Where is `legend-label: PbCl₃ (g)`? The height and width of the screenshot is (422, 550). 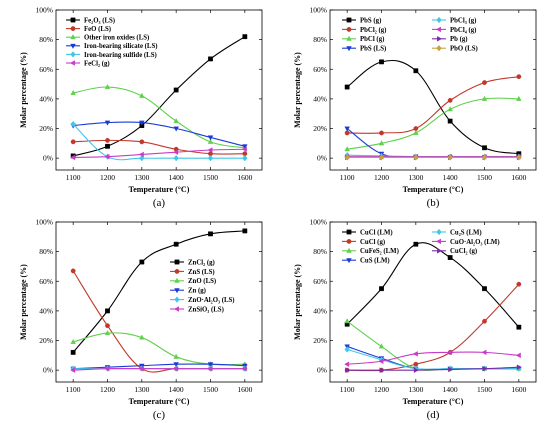 legend-label: PbCl₃ (g) is located at coordinates (463, 20).